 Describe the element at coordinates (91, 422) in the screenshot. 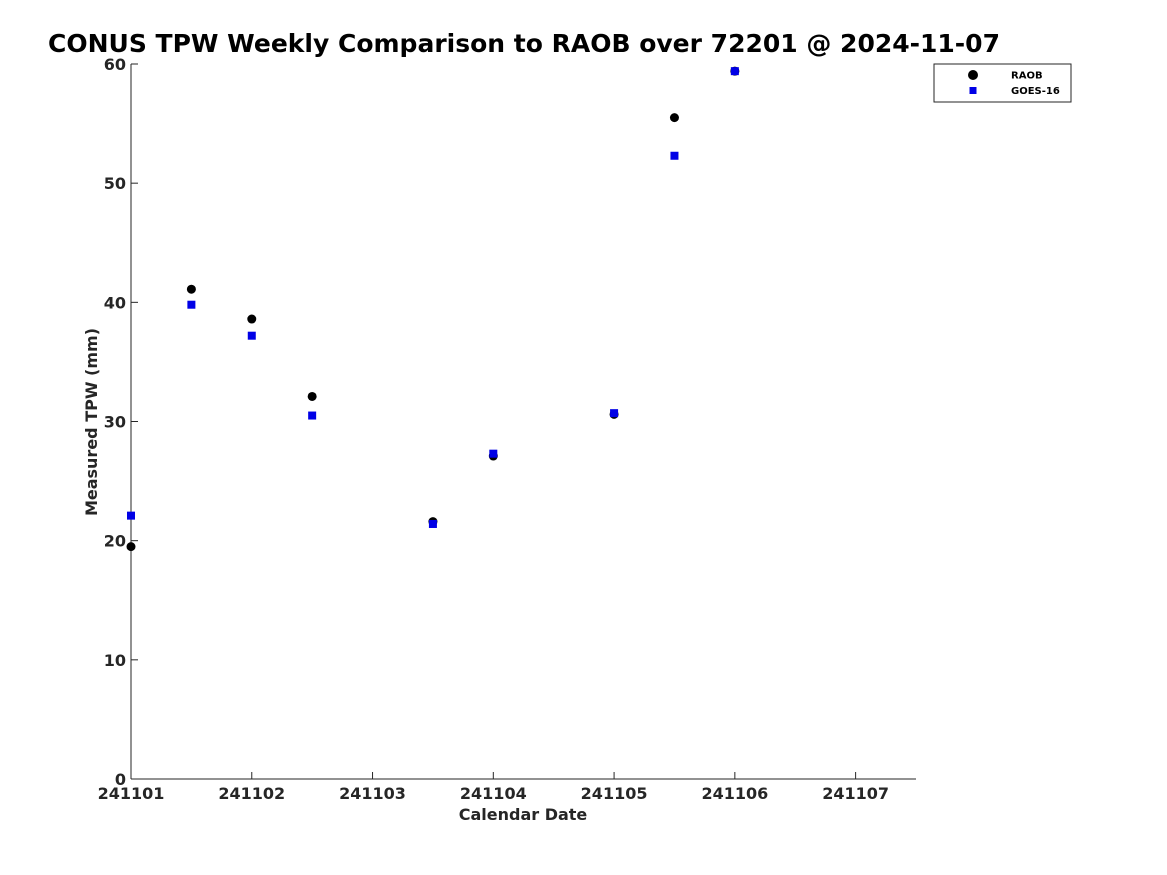

I see `y-axis-label: Measured TPW (mm)` at that location.